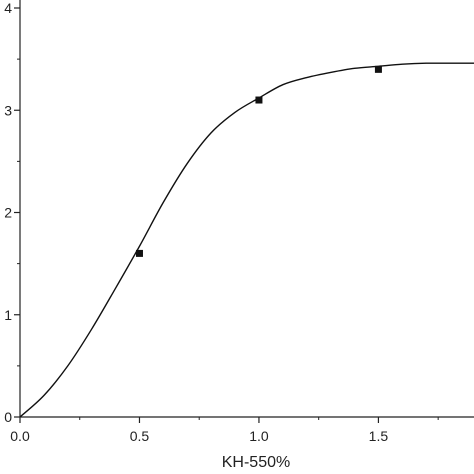 The image size is (474, 474). What do you see at coordinates (379, 436) in the screenshot?
I see `x-tick-label: 1.5` at bounding box center [379, 436].